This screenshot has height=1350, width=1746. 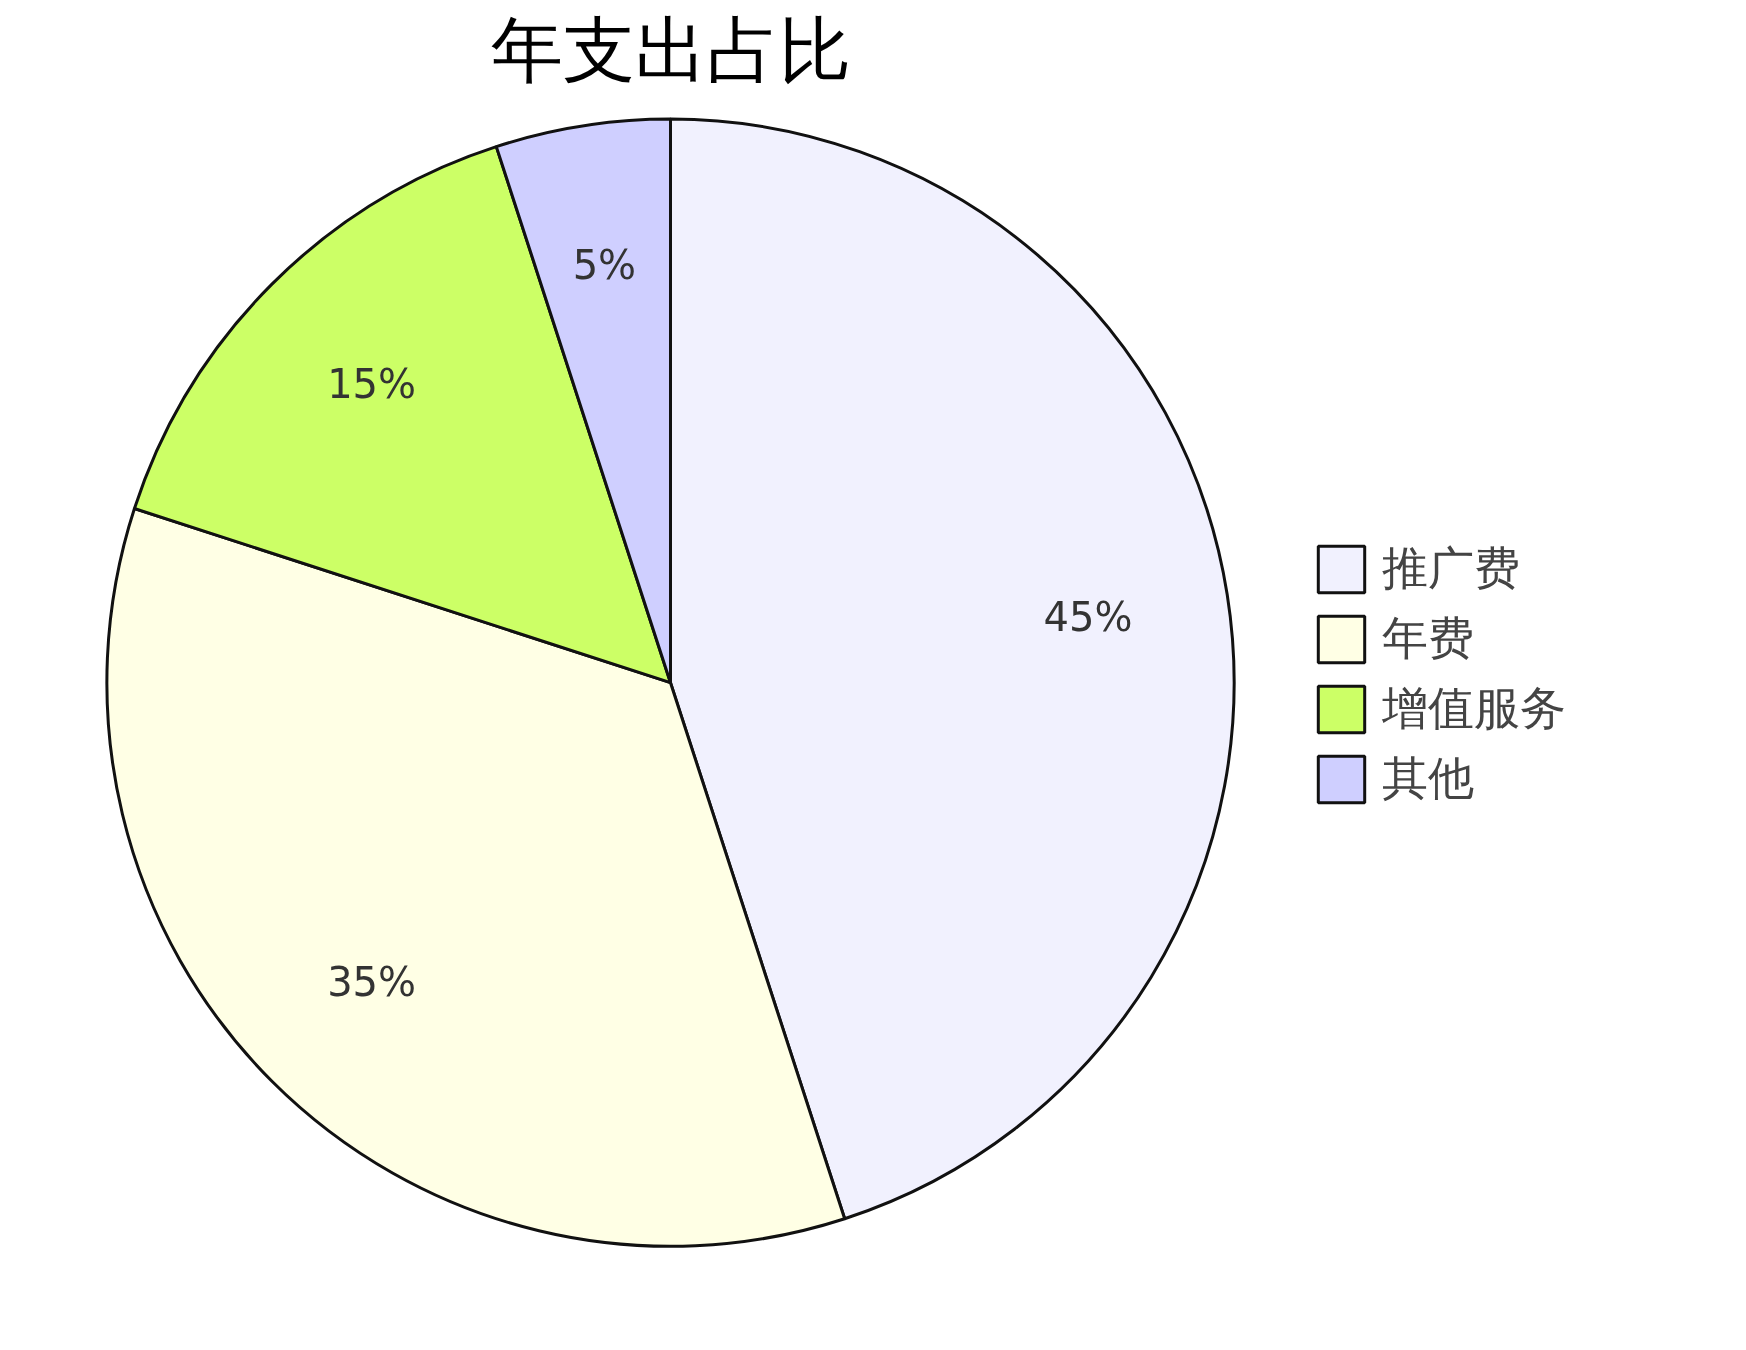 I want to click on legend-label: 增值服务, so click(x=1474, y=708).